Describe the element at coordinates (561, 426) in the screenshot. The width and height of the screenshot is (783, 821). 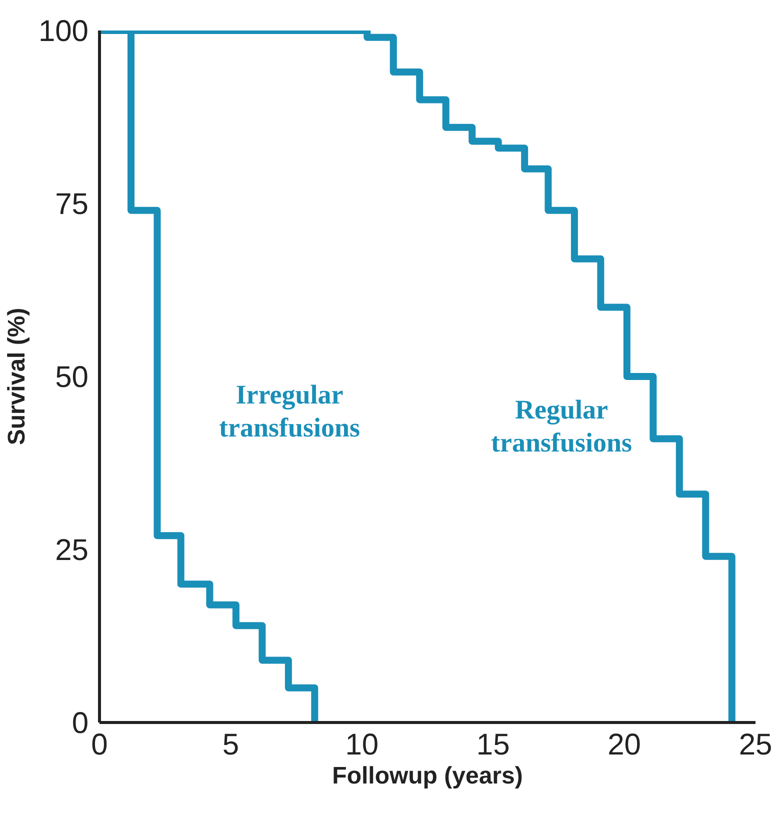
I see `series-label: Regular transfusions` at that location.